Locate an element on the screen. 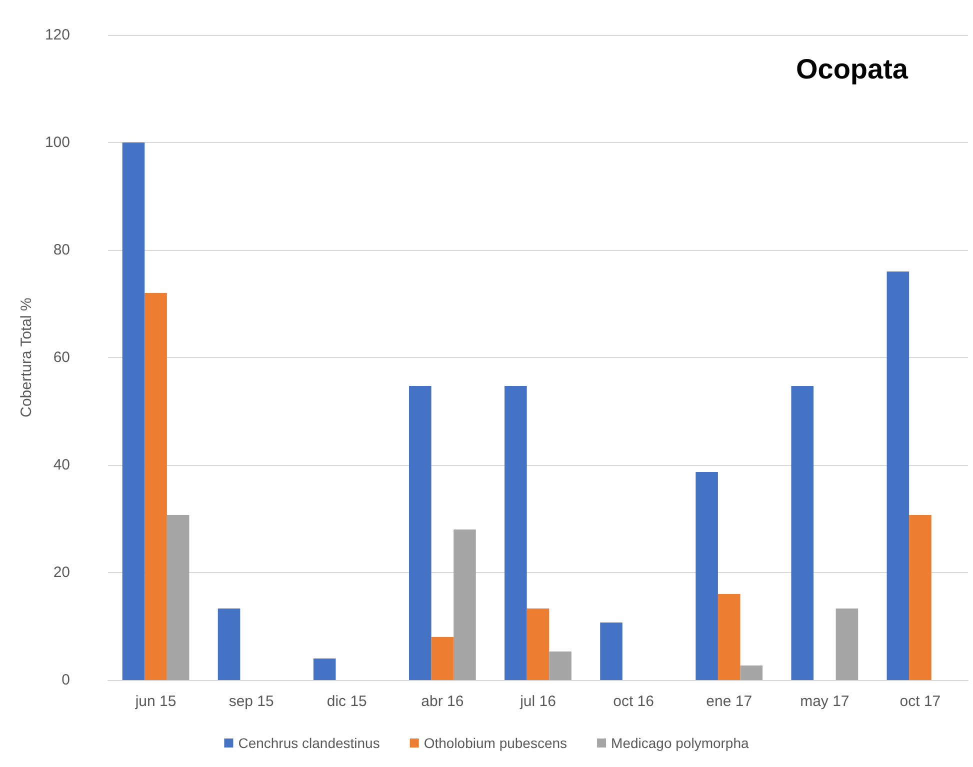  y-tick-label: 60 is located at coordinates (61, 357).